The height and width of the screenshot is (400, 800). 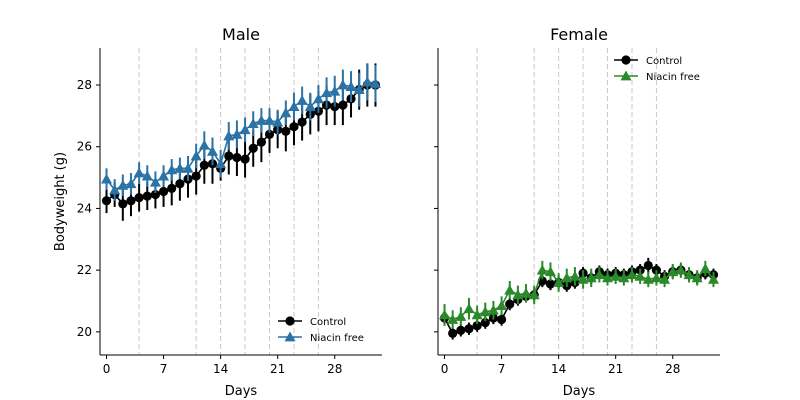 What do you see at coordinates (84, 147) in the screenshot?
I see `y-tick-label: 26` at bounding box center [84, 147].